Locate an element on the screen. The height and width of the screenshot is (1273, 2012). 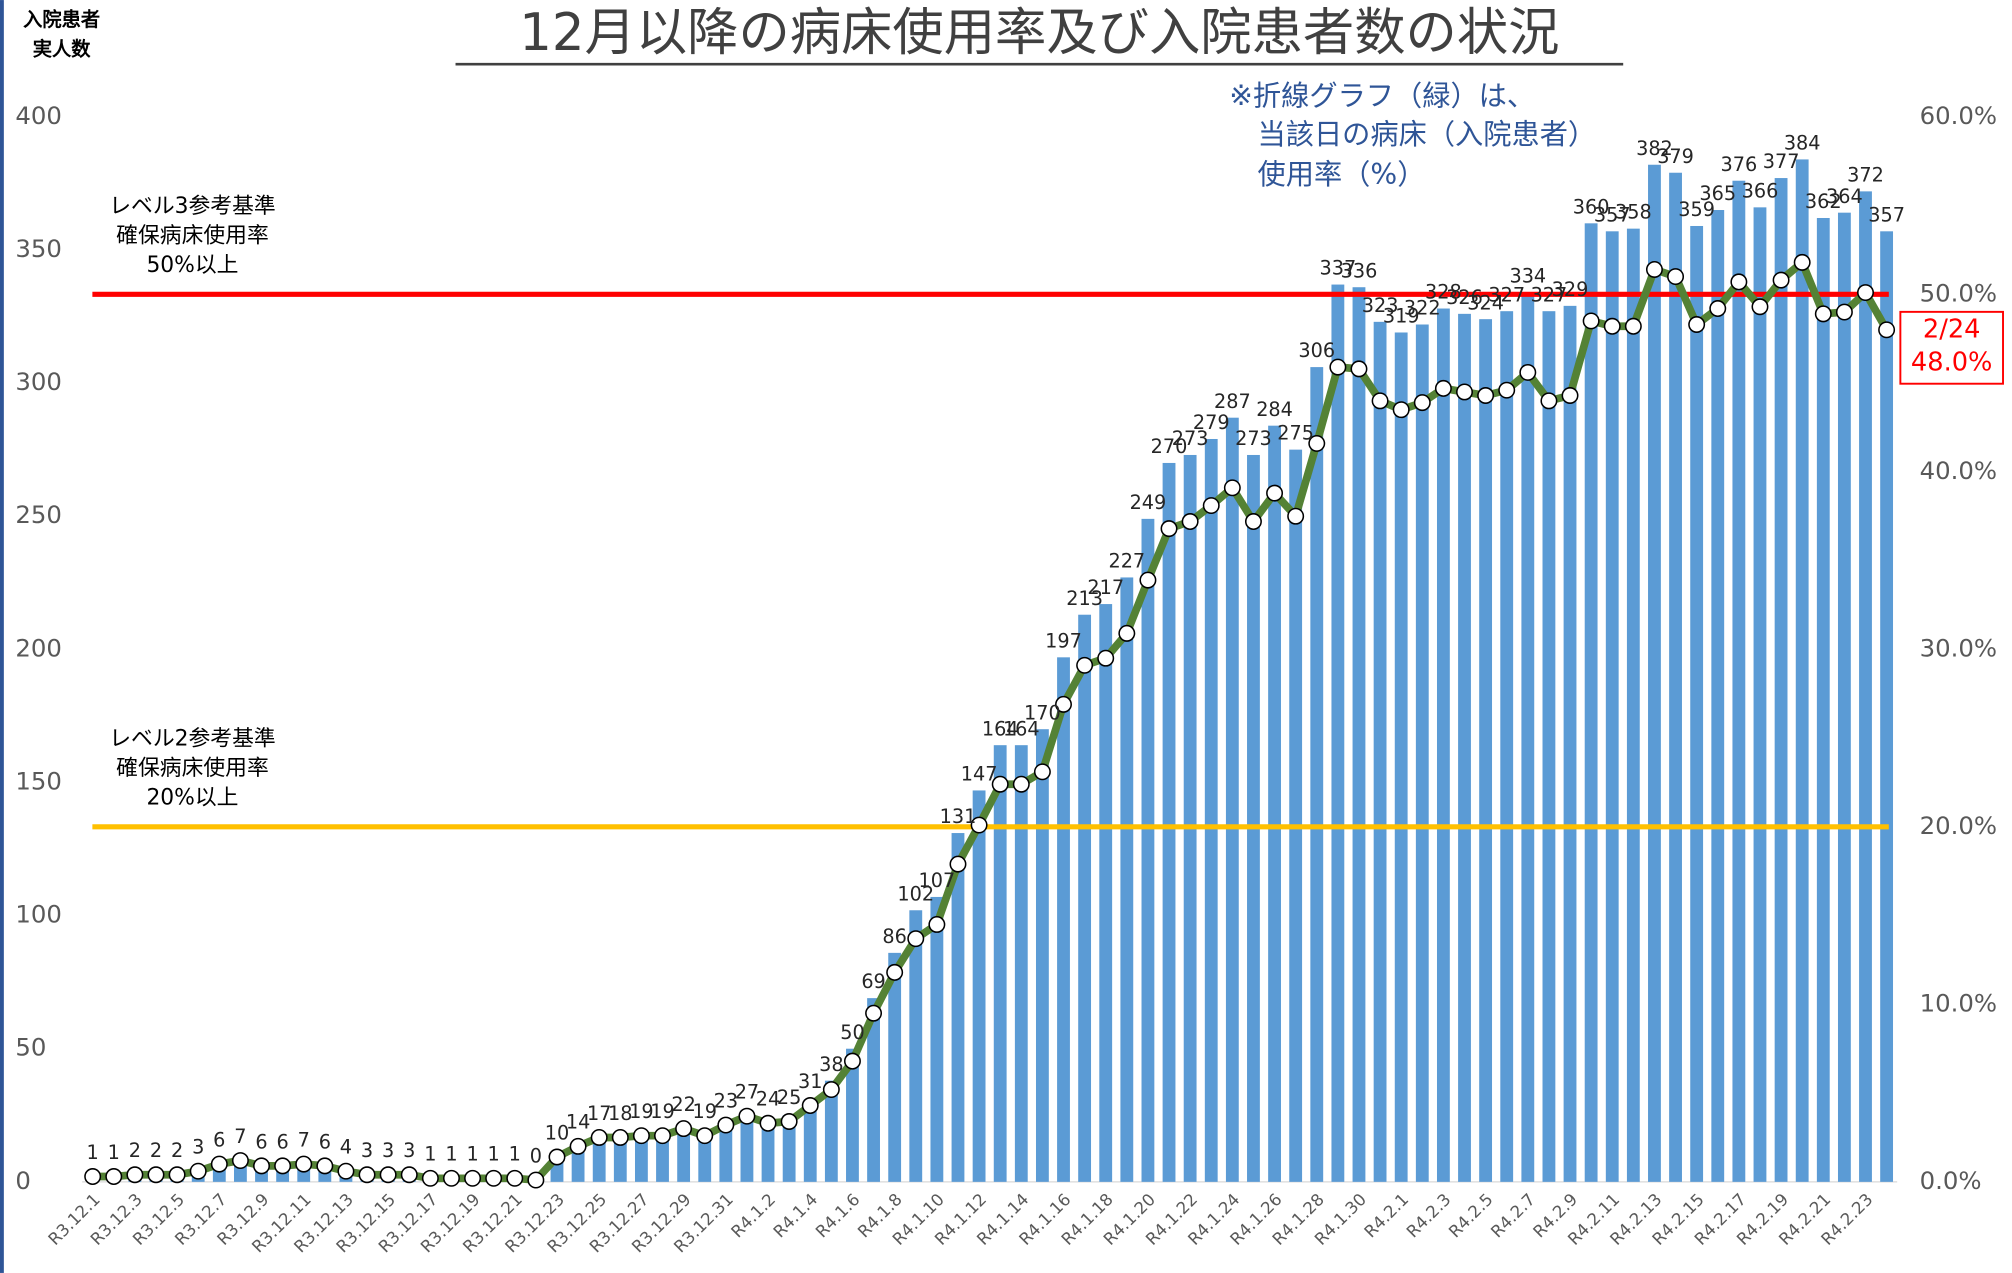
annotation: 48.0% is located at coordinates (1952, 363).